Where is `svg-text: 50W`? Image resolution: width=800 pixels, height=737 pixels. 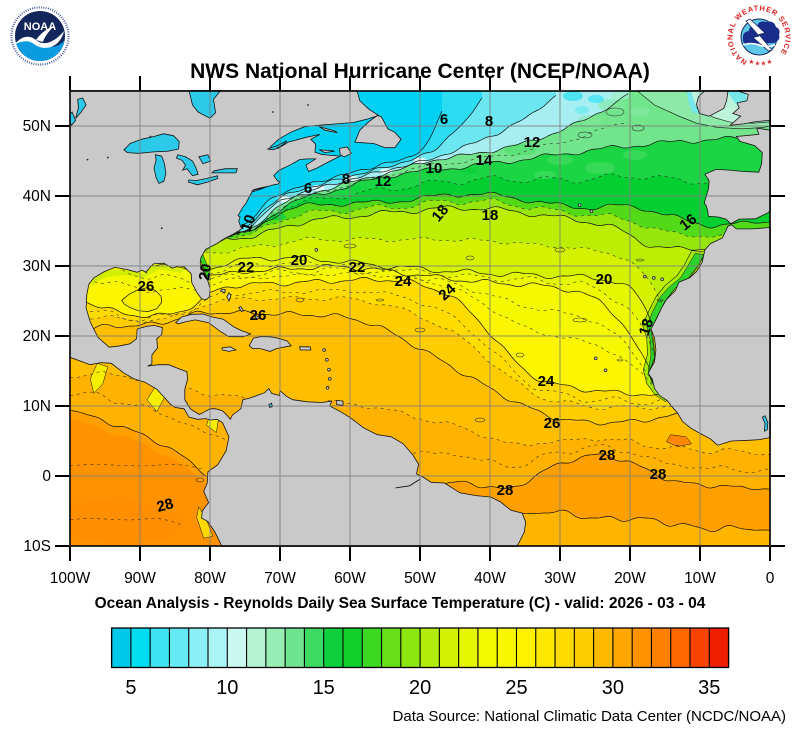 svg-text: 50W is located at coordinates (420, 578).